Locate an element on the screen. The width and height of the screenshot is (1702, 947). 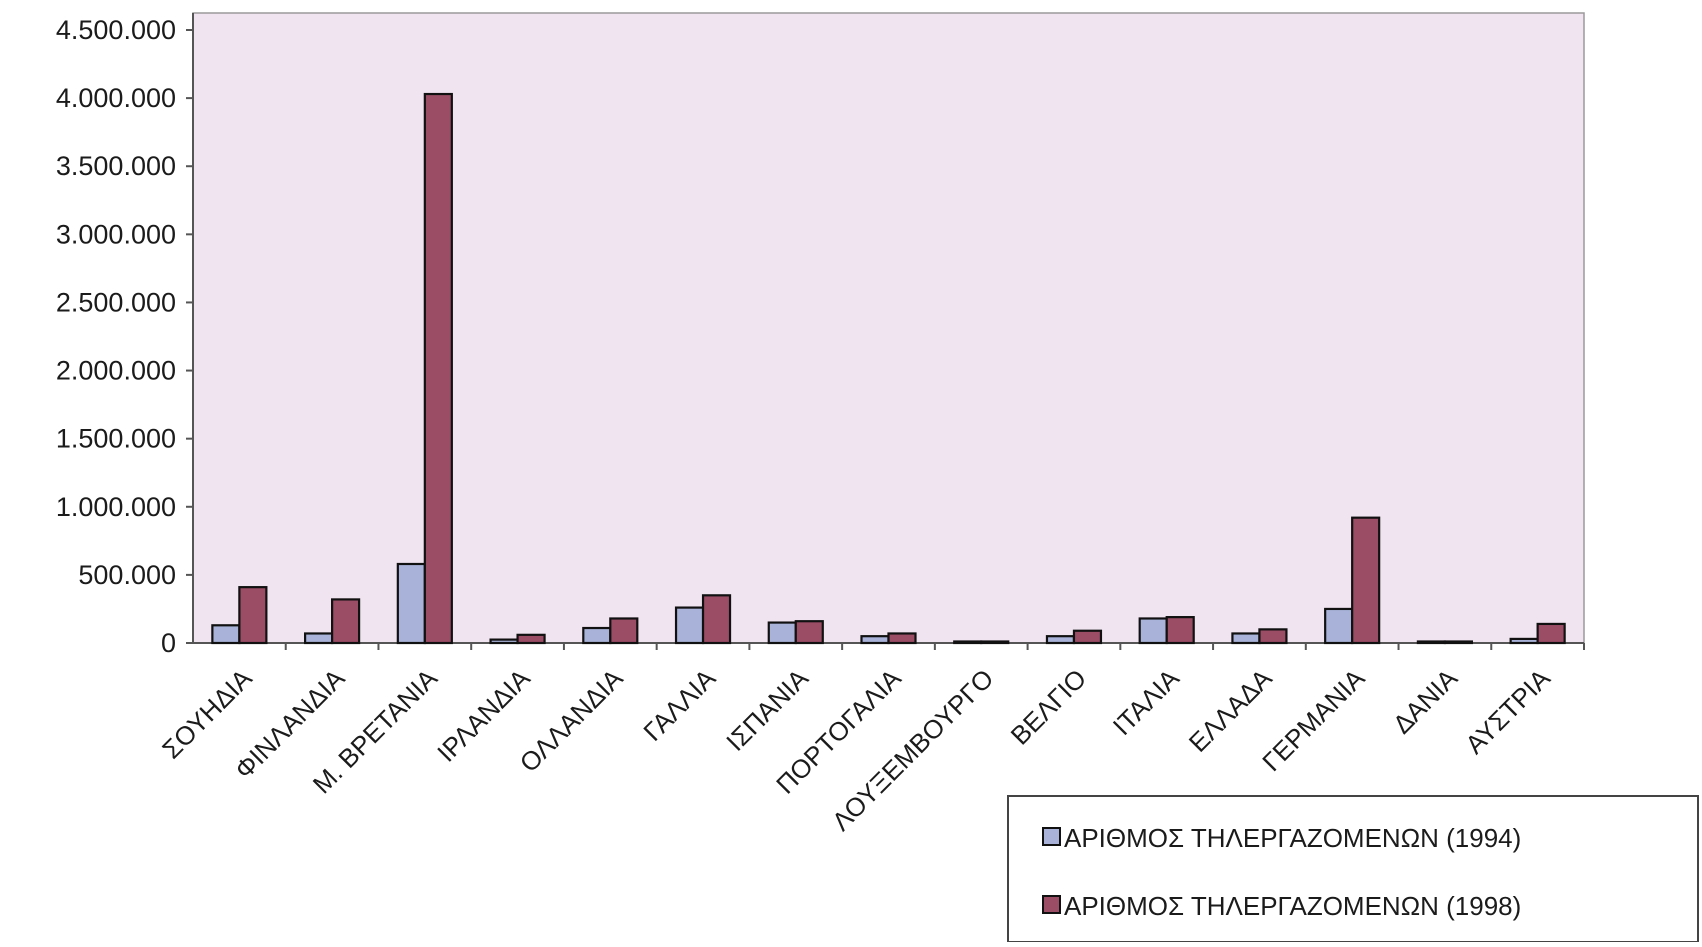
y-tick-label: 4.000.000 is located at coordinates (116, 98).